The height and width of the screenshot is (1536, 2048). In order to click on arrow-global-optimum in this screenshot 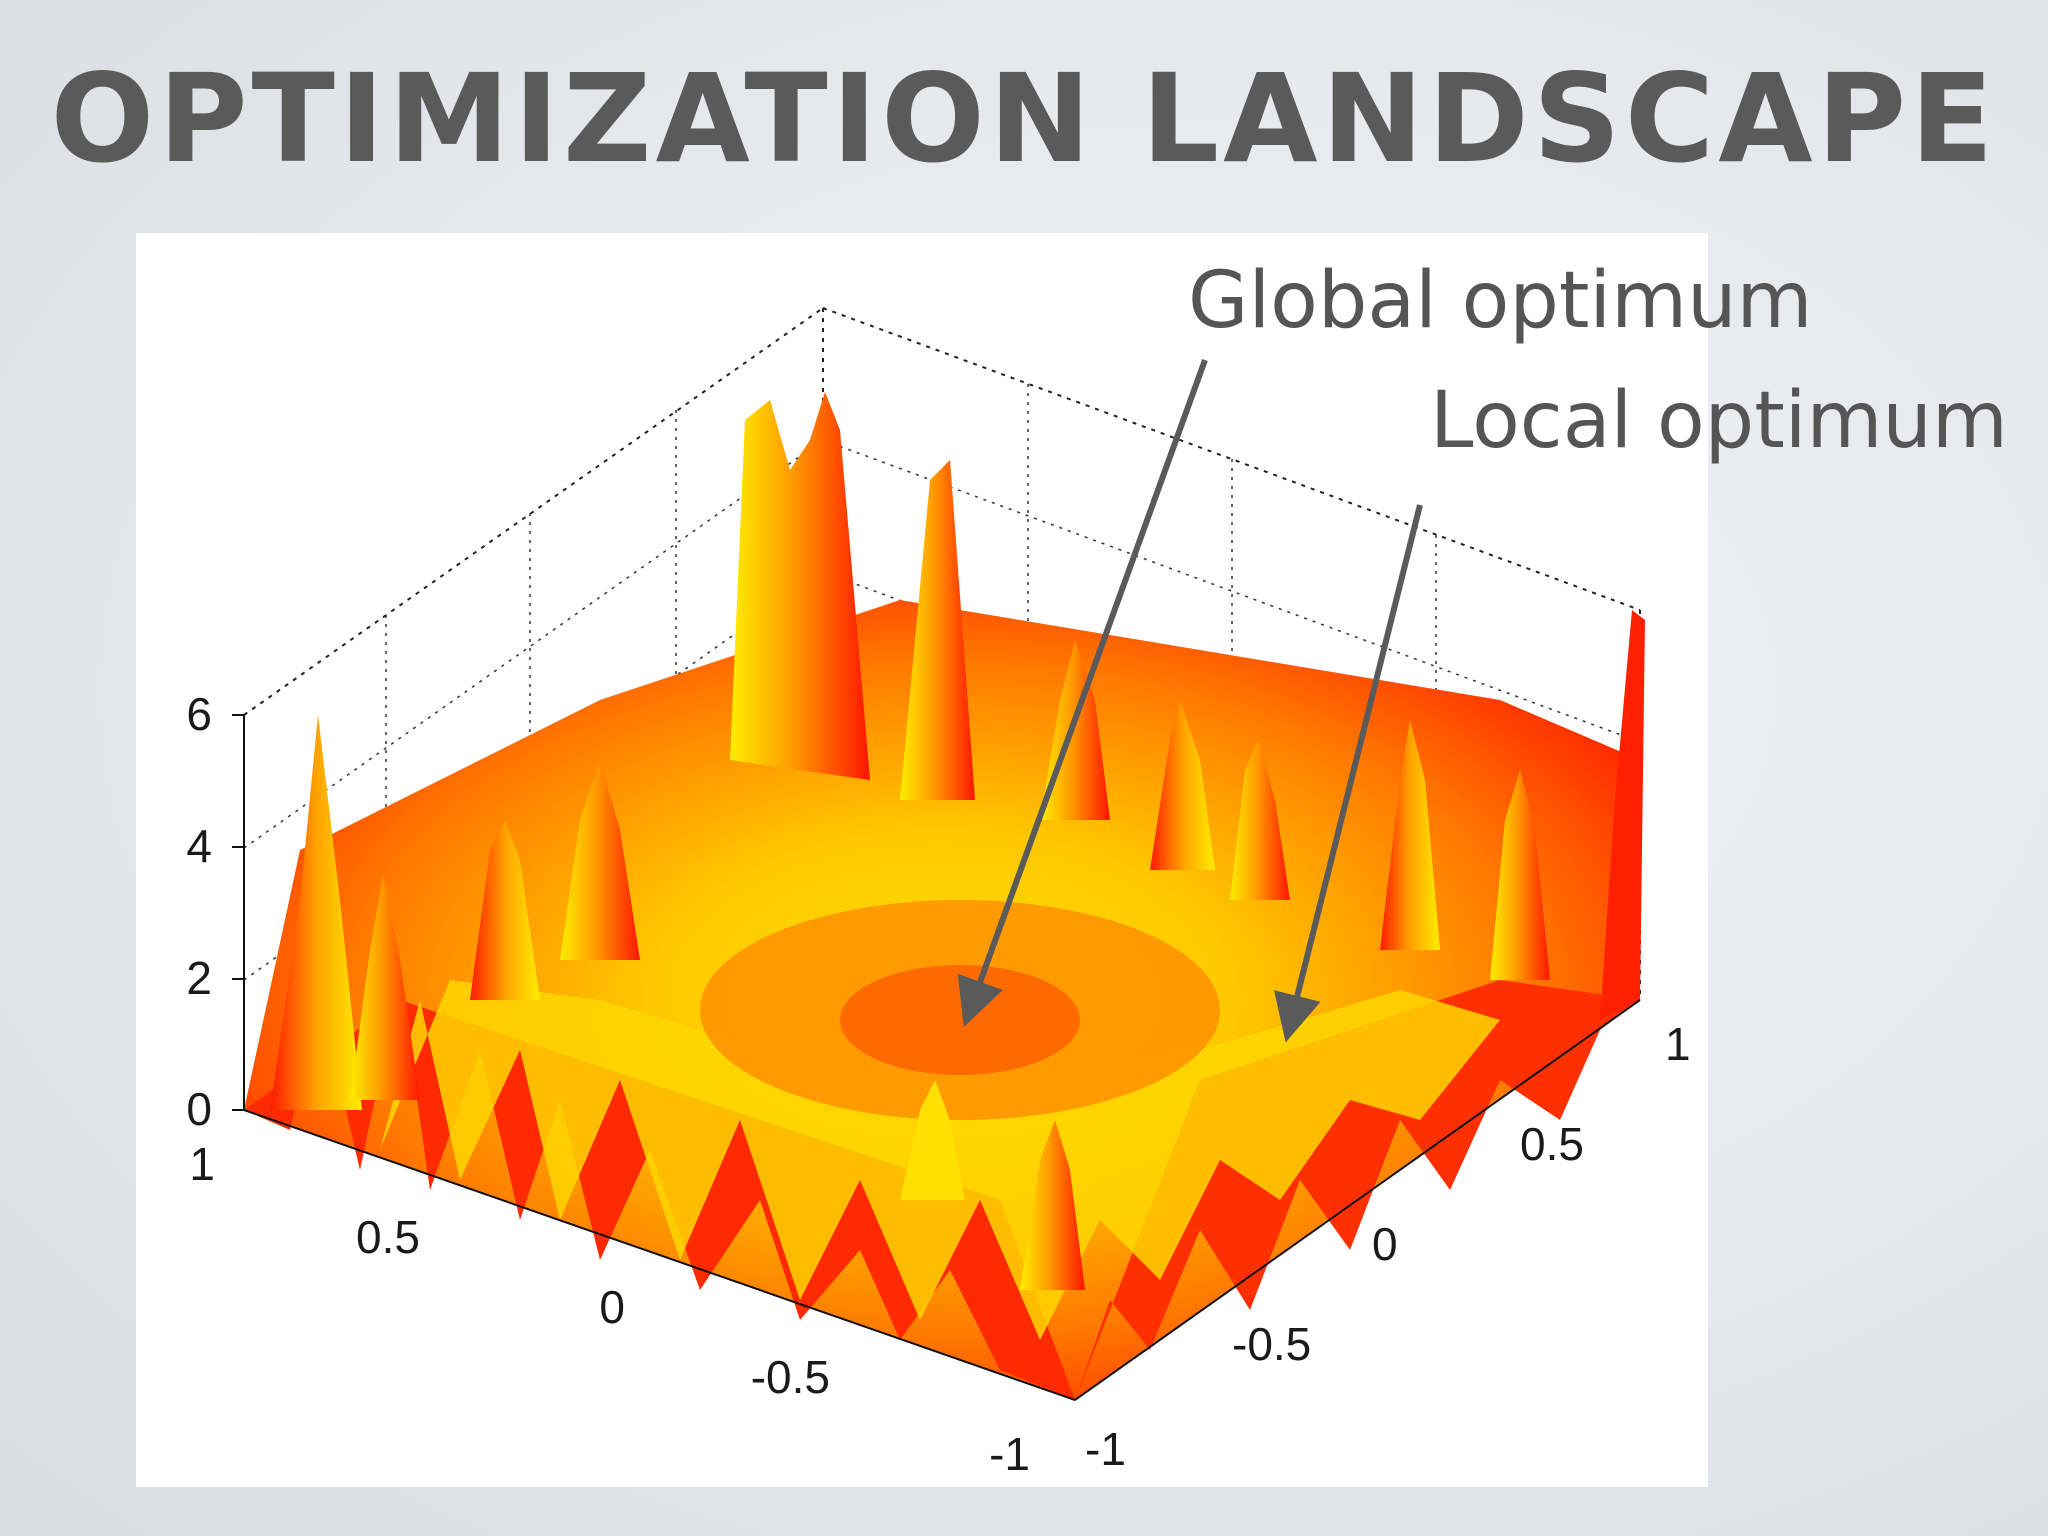, I will do `click(1082, 692)`.